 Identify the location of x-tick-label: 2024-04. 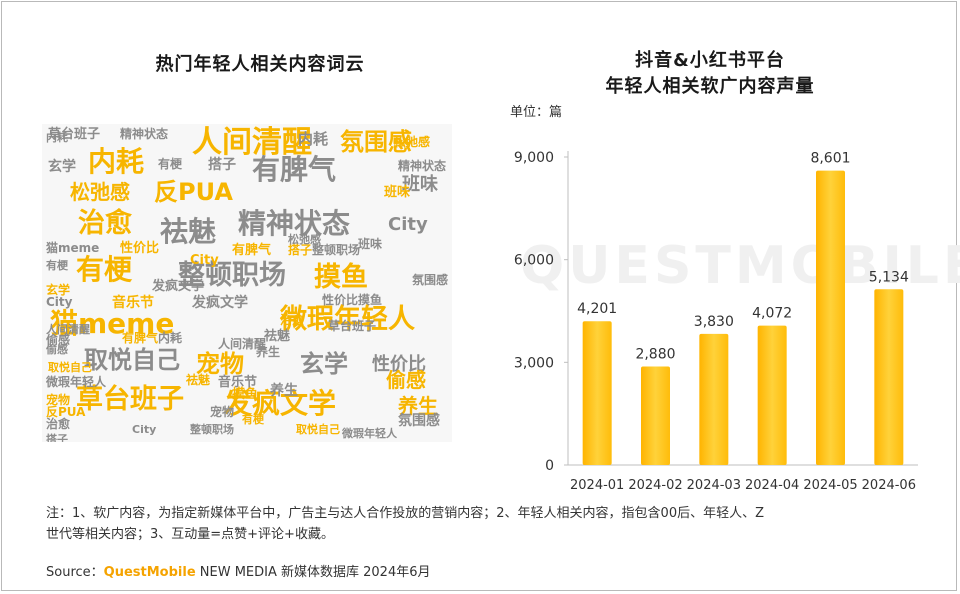
(772, 485).